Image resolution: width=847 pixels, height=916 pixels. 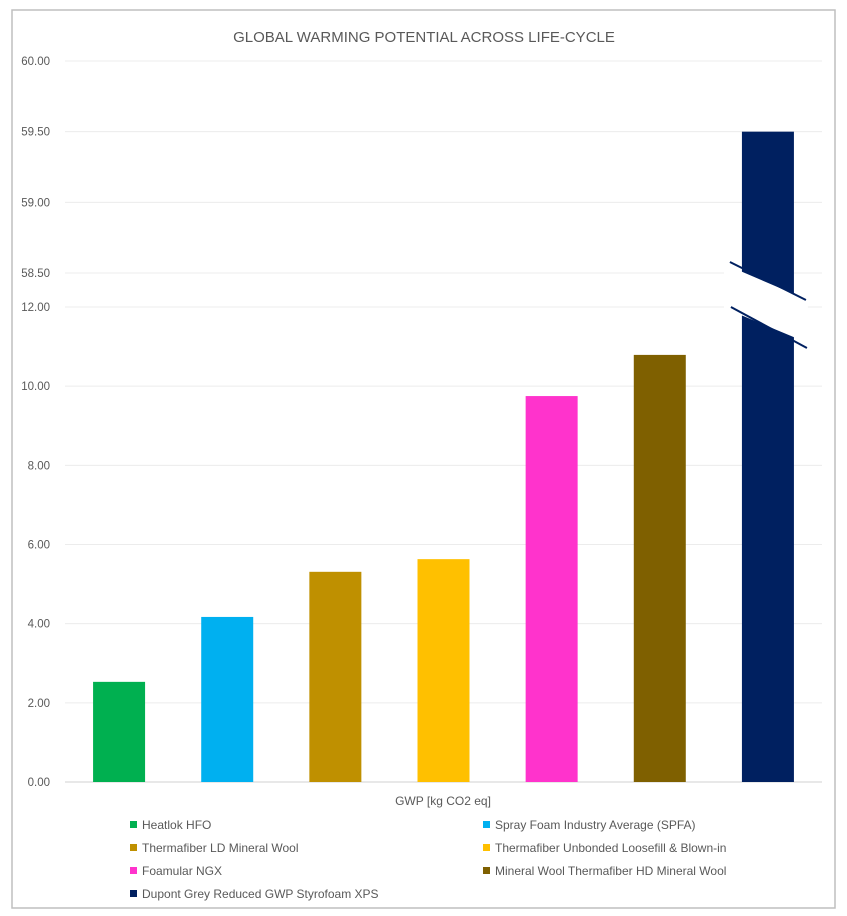 I want to click on legend-item: Heatlok HFO, so click(x=170, y=825).